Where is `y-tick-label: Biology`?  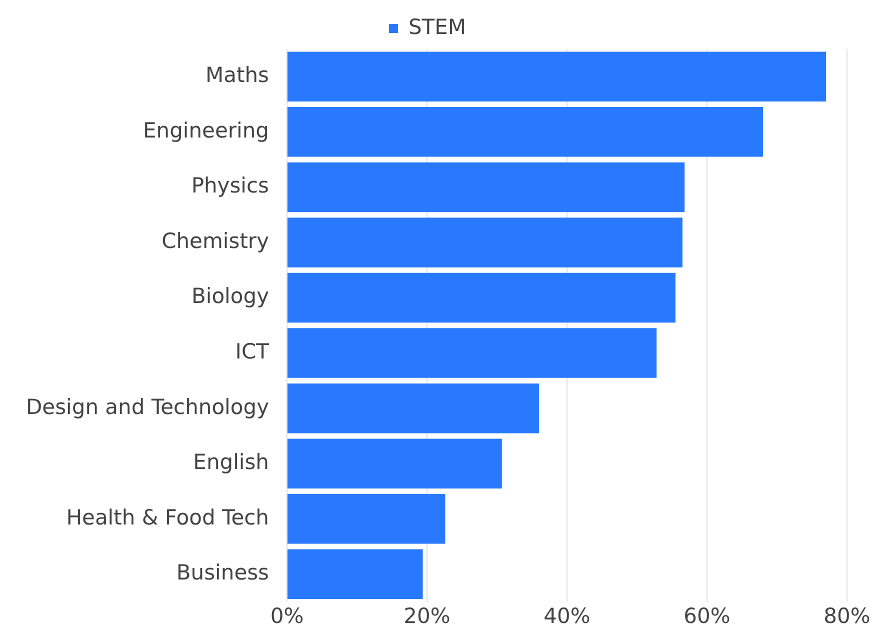
y-tick-label: Biology is located at coordinates (230, 296).